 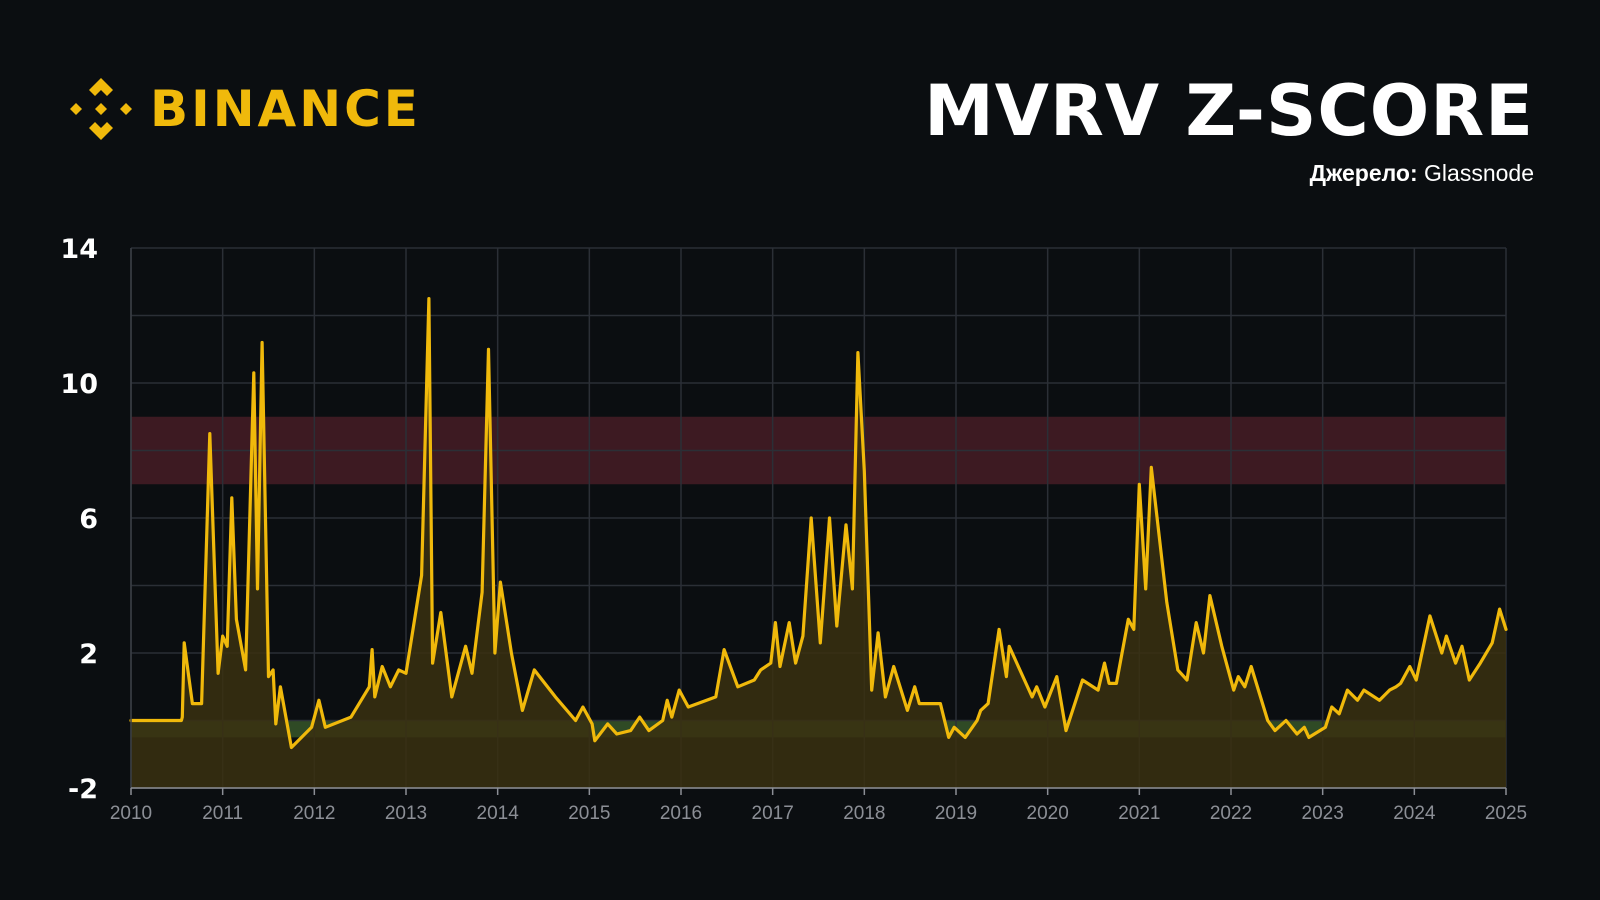 What do you see at coordinates (1048, 813) in the screenshot?
I see `x-tick-label: 2020` at bounding box center [1048, 813].